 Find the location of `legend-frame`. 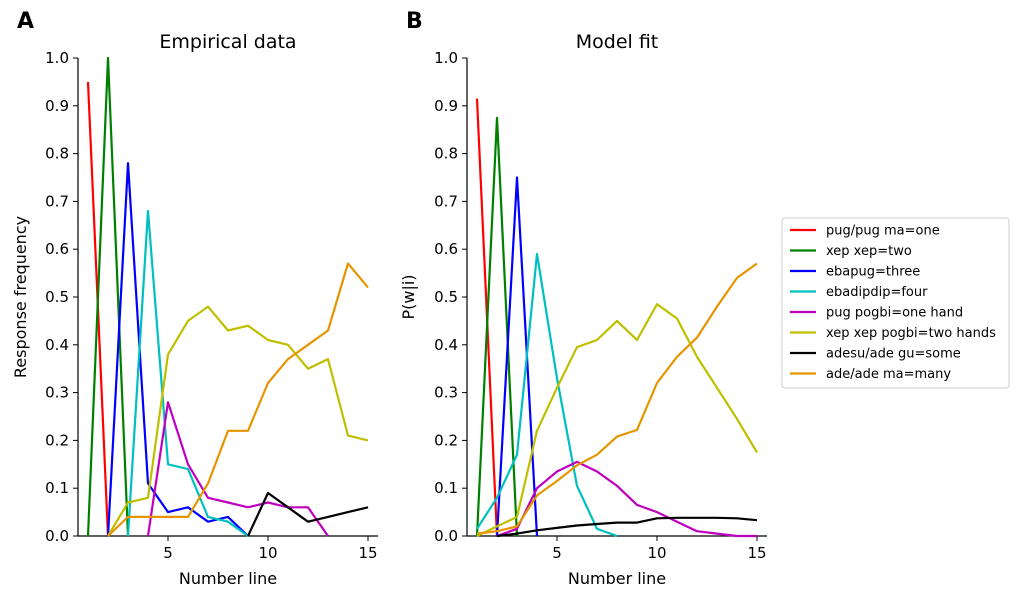

legend-frame is located at coordinates (895, 303).